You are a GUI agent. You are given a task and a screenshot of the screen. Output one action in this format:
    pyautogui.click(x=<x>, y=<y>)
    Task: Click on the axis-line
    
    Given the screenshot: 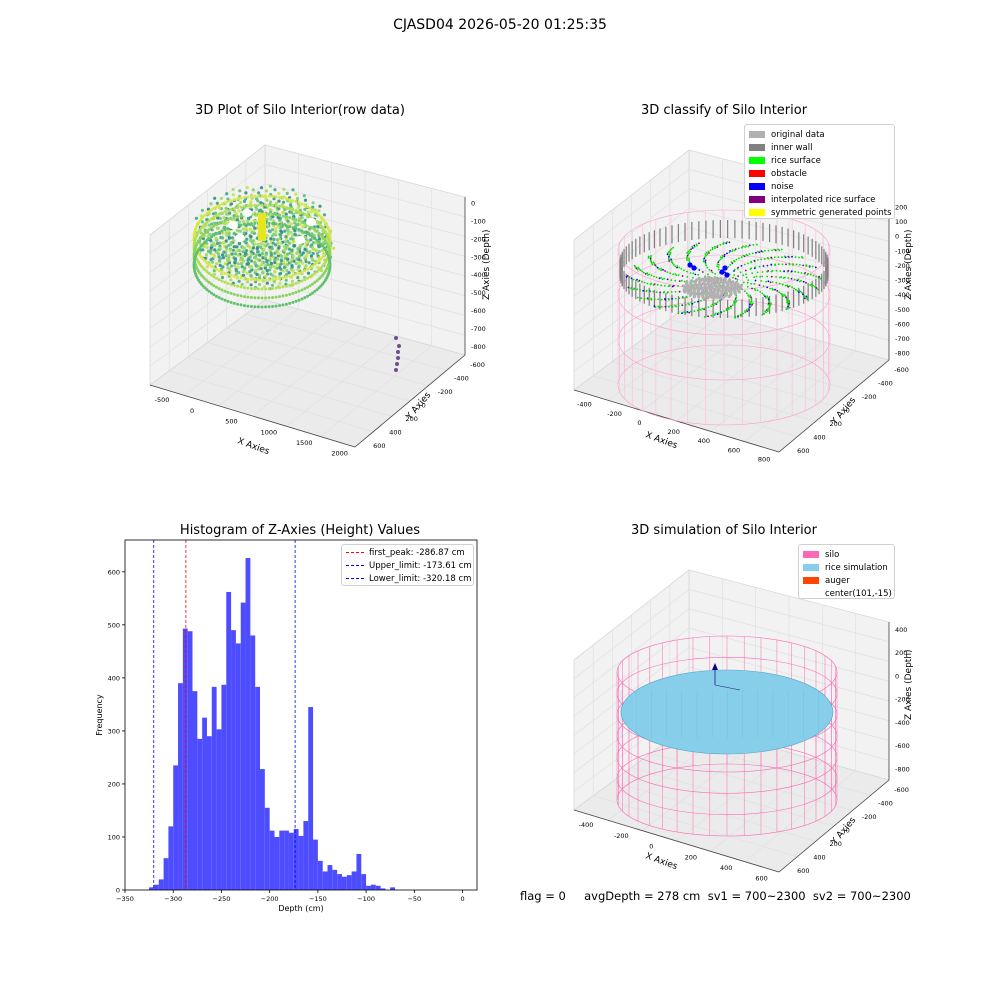 What is the action you would take?
    pyautogui.click(x=834, y=406)
    